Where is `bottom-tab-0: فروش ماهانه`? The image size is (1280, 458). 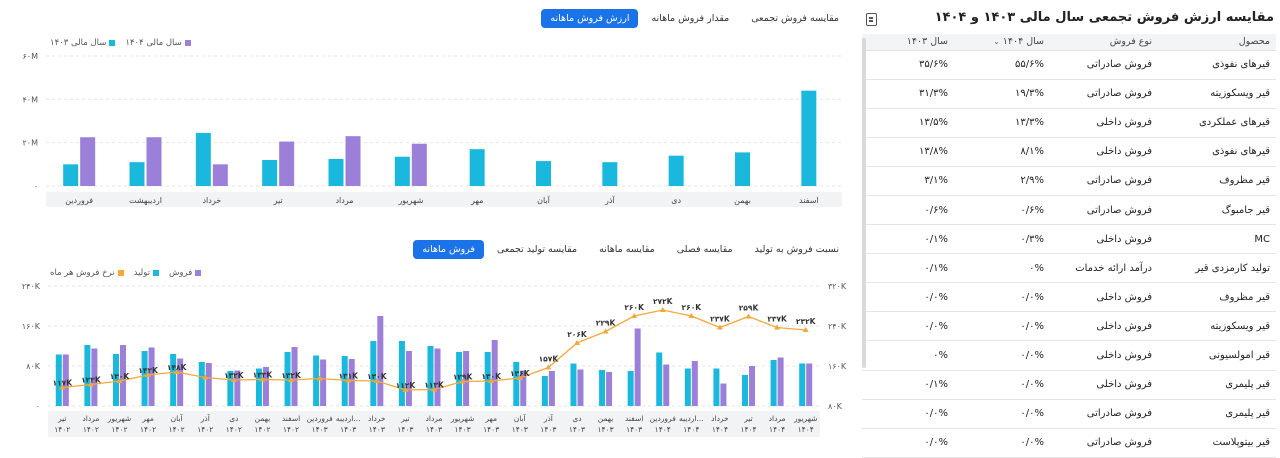
bottom-tab-0: فروش ماهانه is located at coordinates (448, 249).